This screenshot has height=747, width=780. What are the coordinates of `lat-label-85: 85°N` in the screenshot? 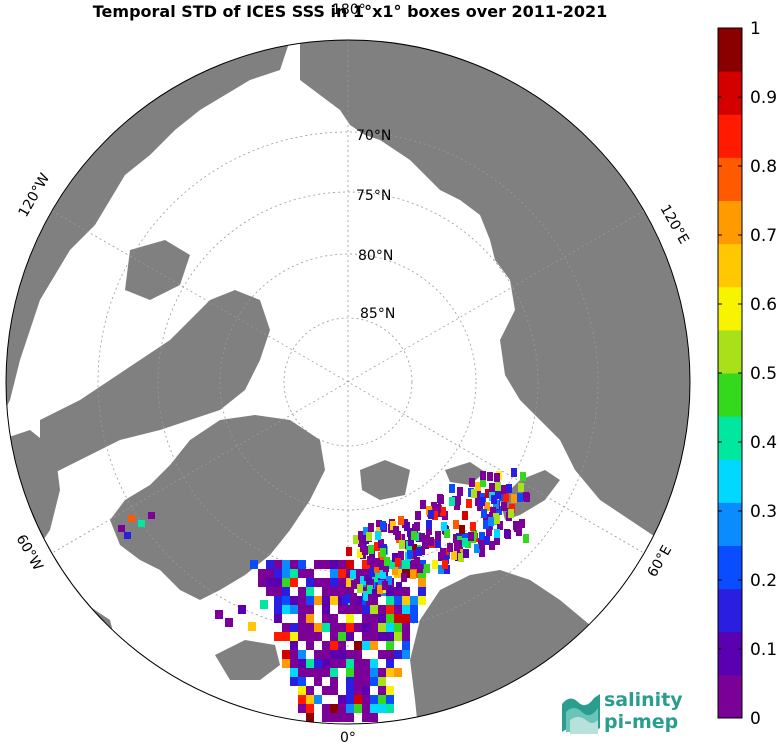 It's located at (377, 314).